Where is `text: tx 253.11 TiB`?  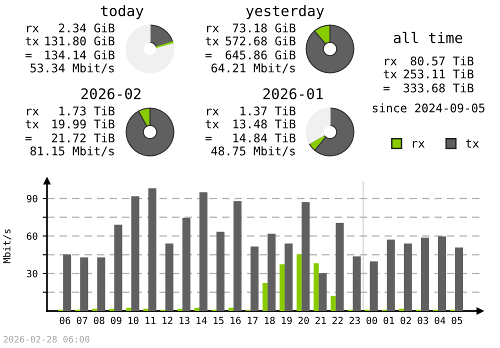 text: tx 253.11 TiB is located at coordinates (429, 73).